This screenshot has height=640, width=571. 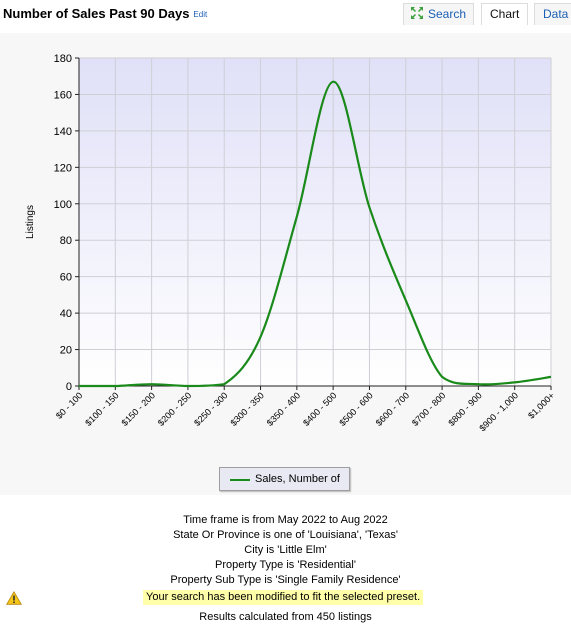 I want to click on results-summary: Results calculated from 450 listings, so click(x=285, y=617).